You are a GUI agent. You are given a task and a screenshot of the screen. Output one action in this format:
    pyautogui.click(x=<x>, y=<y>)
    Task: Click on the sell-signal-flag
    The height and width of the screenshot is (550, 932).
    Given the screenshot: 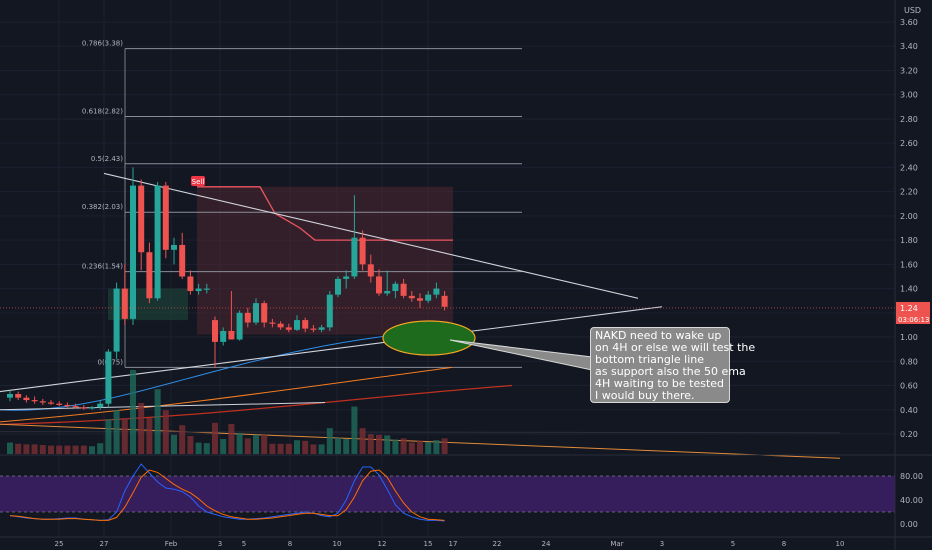 What is the action you would take?
    pyautogui.click(x=198, y=181)
    